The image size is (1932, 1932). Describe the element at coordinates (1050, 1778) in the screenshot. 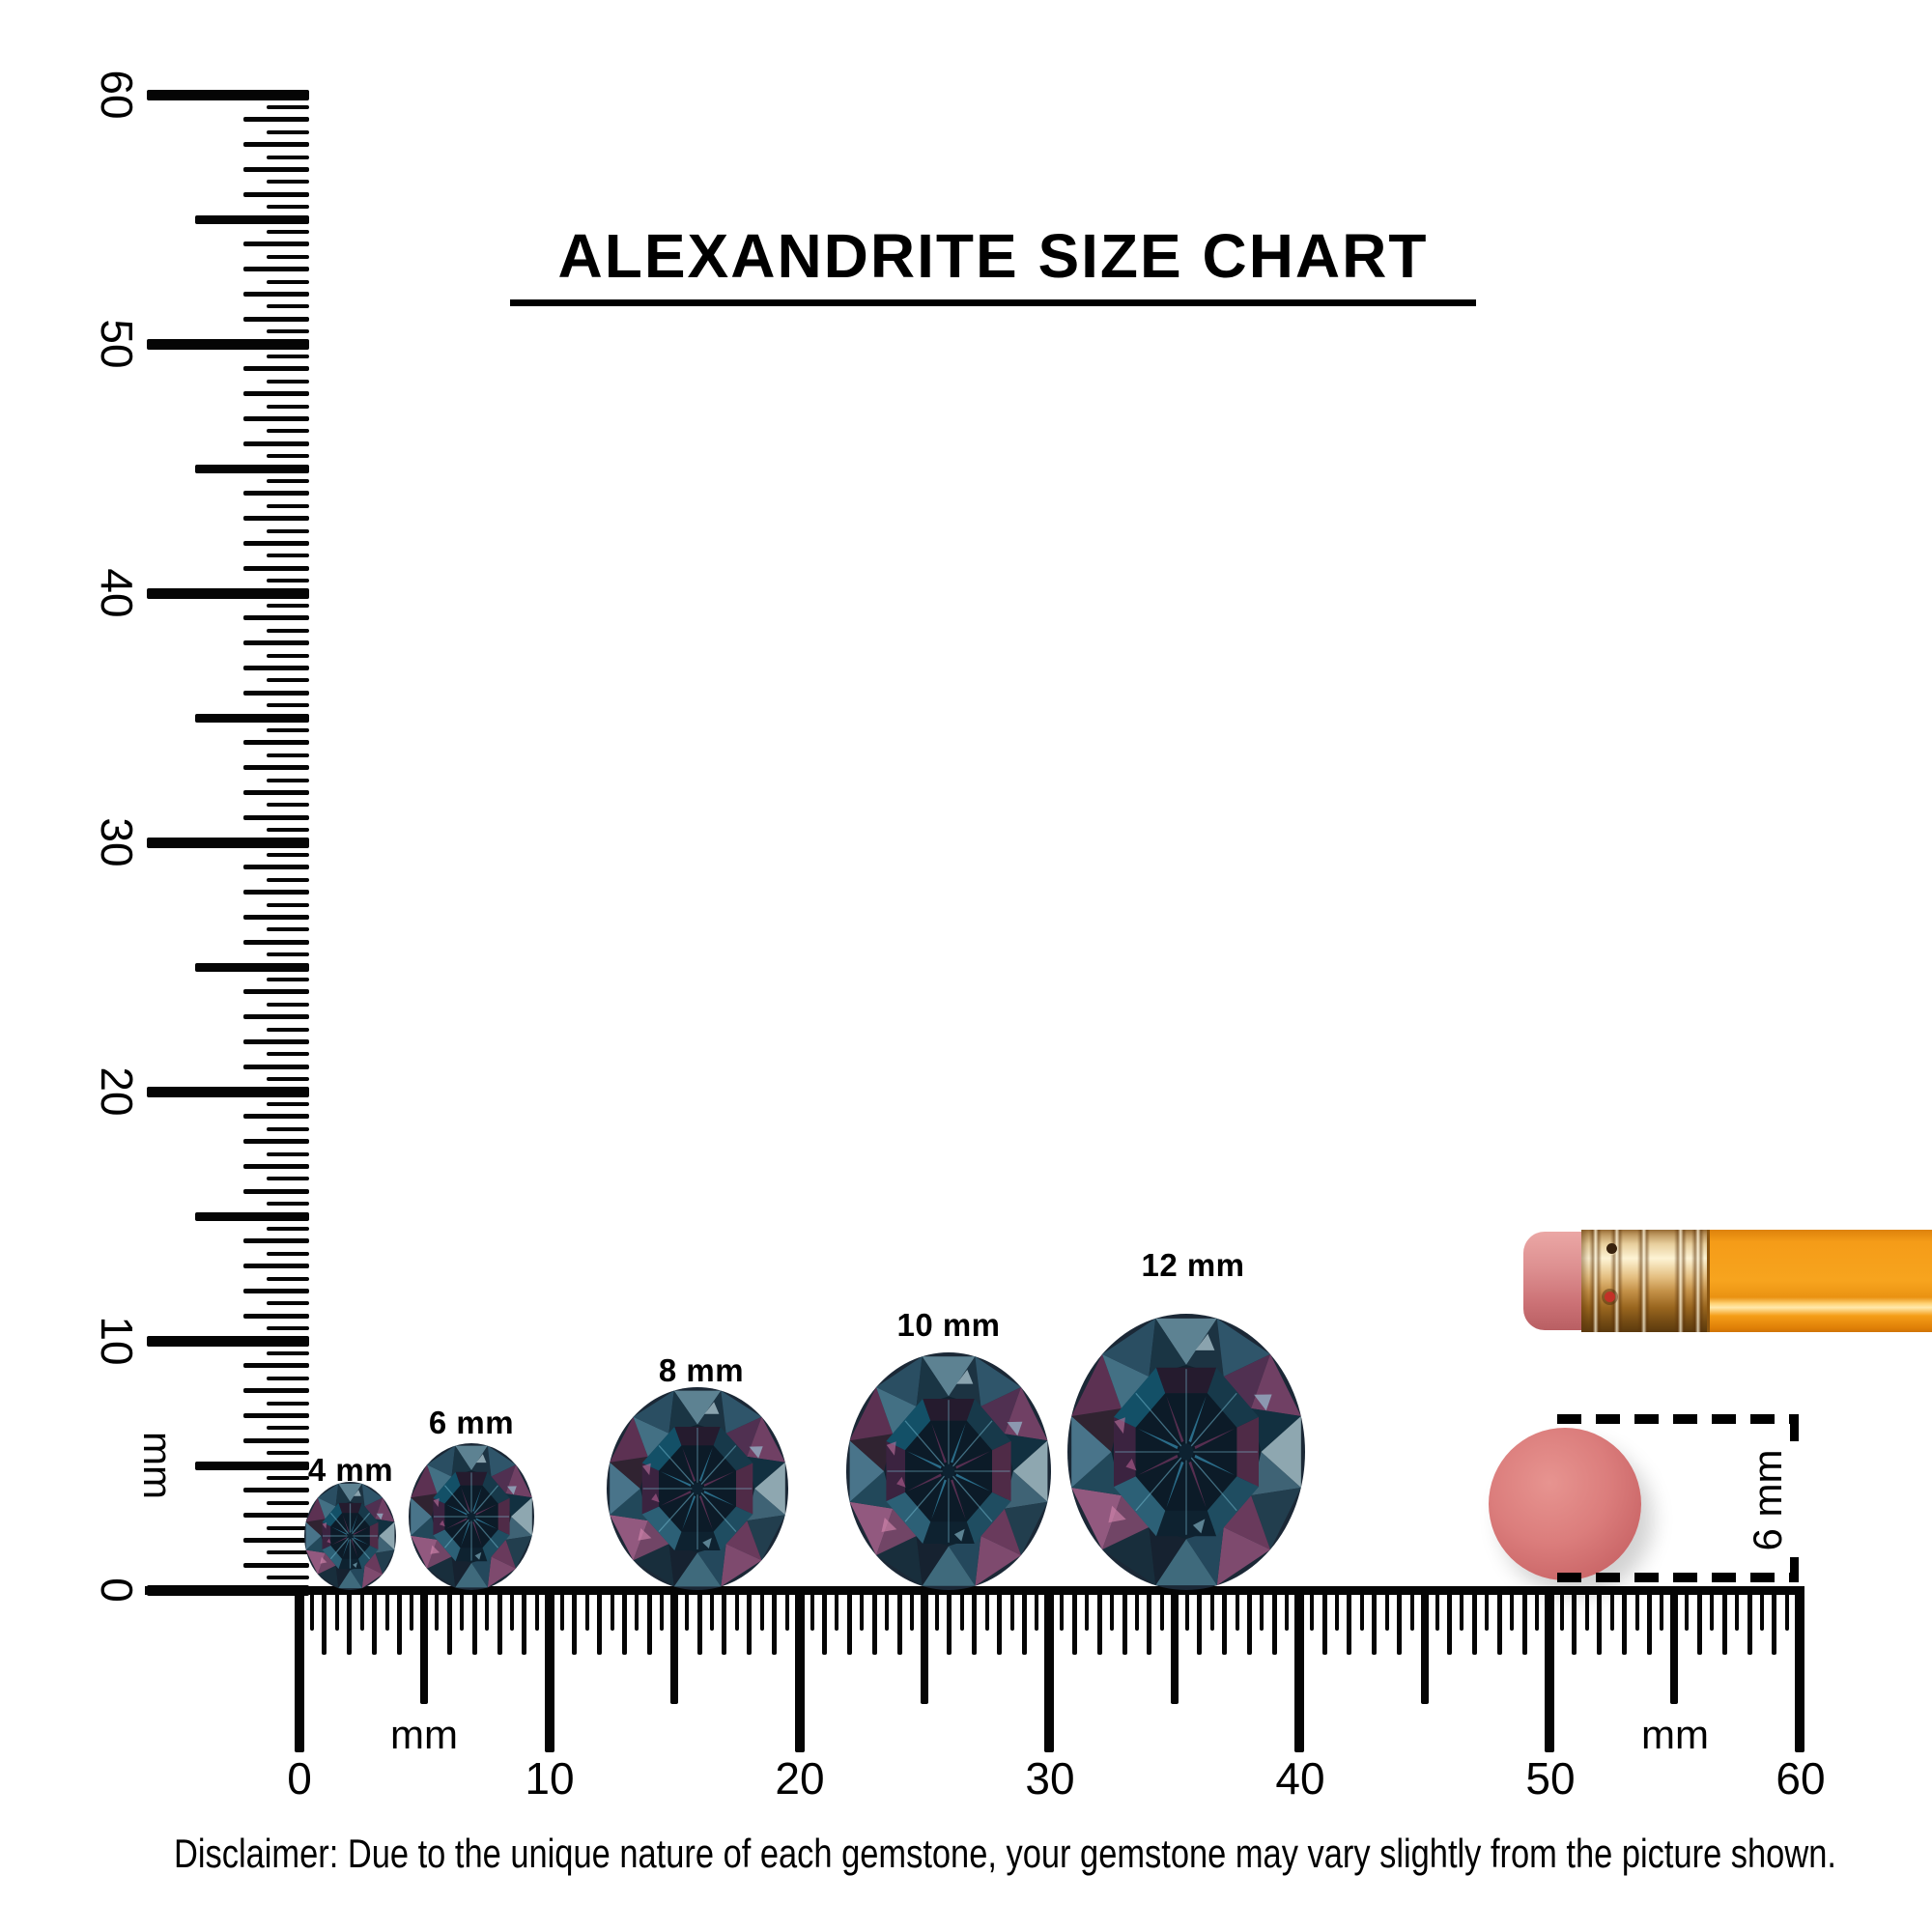

I see `hruler-label-30: 30` at that location.